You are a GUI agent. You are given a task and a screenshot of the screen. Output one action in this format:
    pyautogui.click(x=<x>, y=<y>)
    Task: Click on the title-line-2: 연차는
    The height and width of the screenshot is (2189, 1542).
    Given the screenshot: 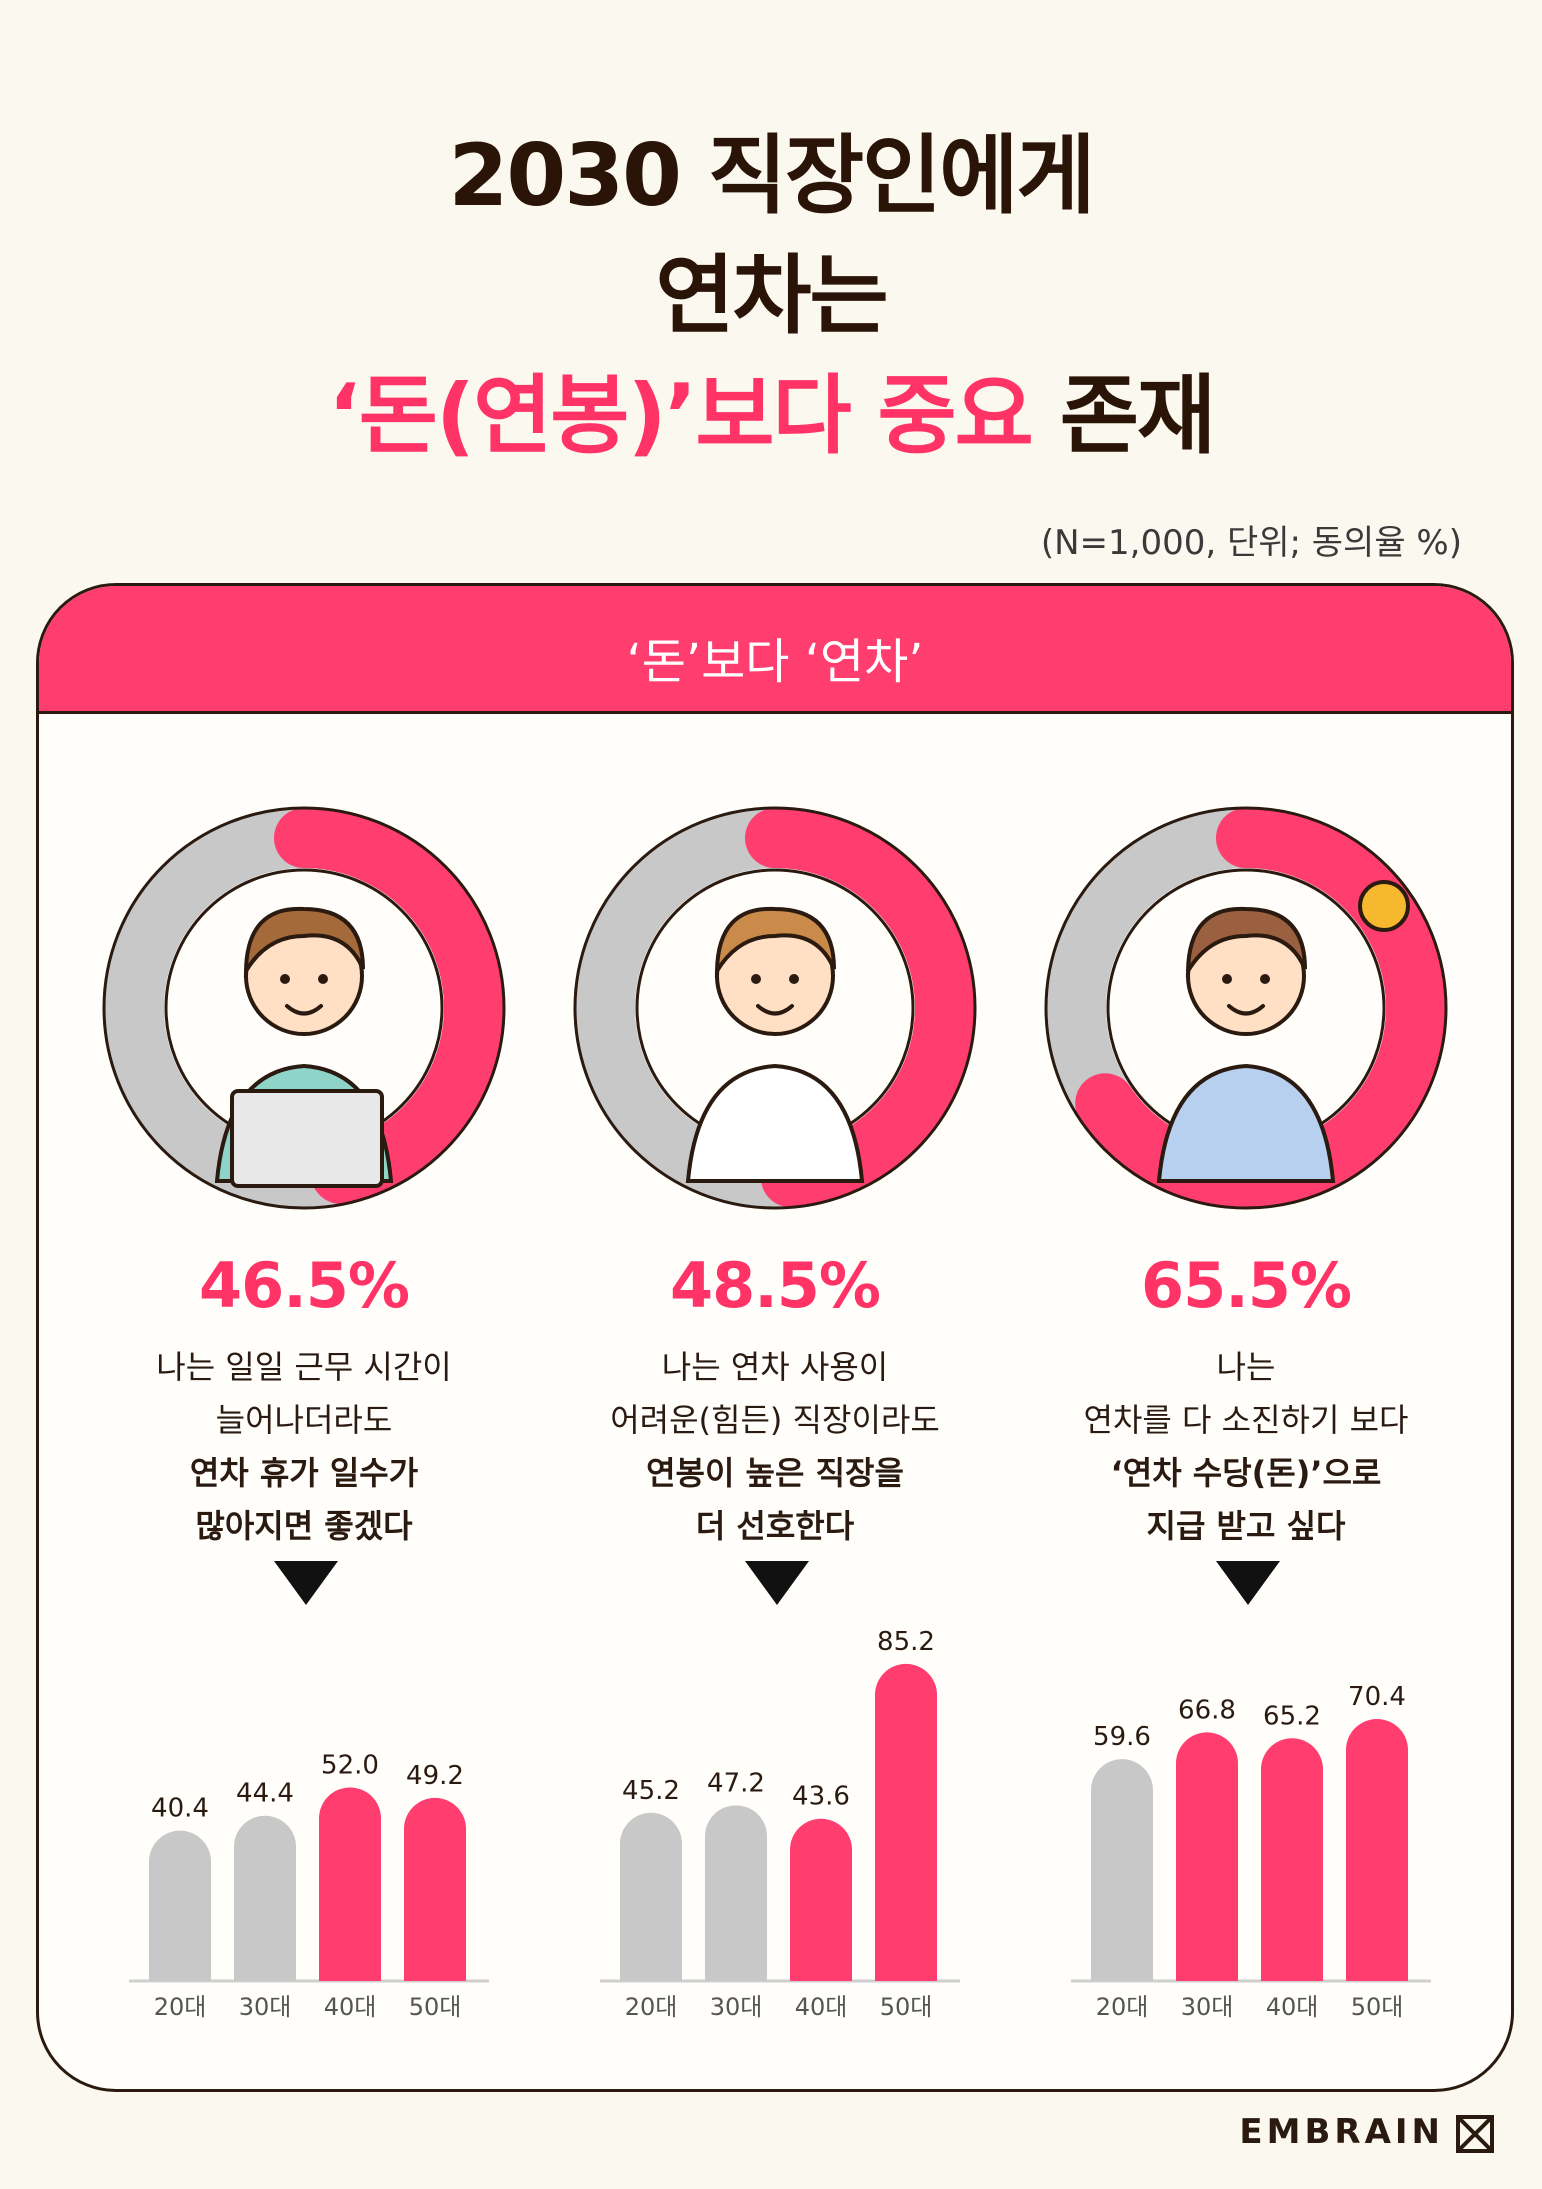 What is the action you would take?
    pyautogui.click(x=771, y=296)
    